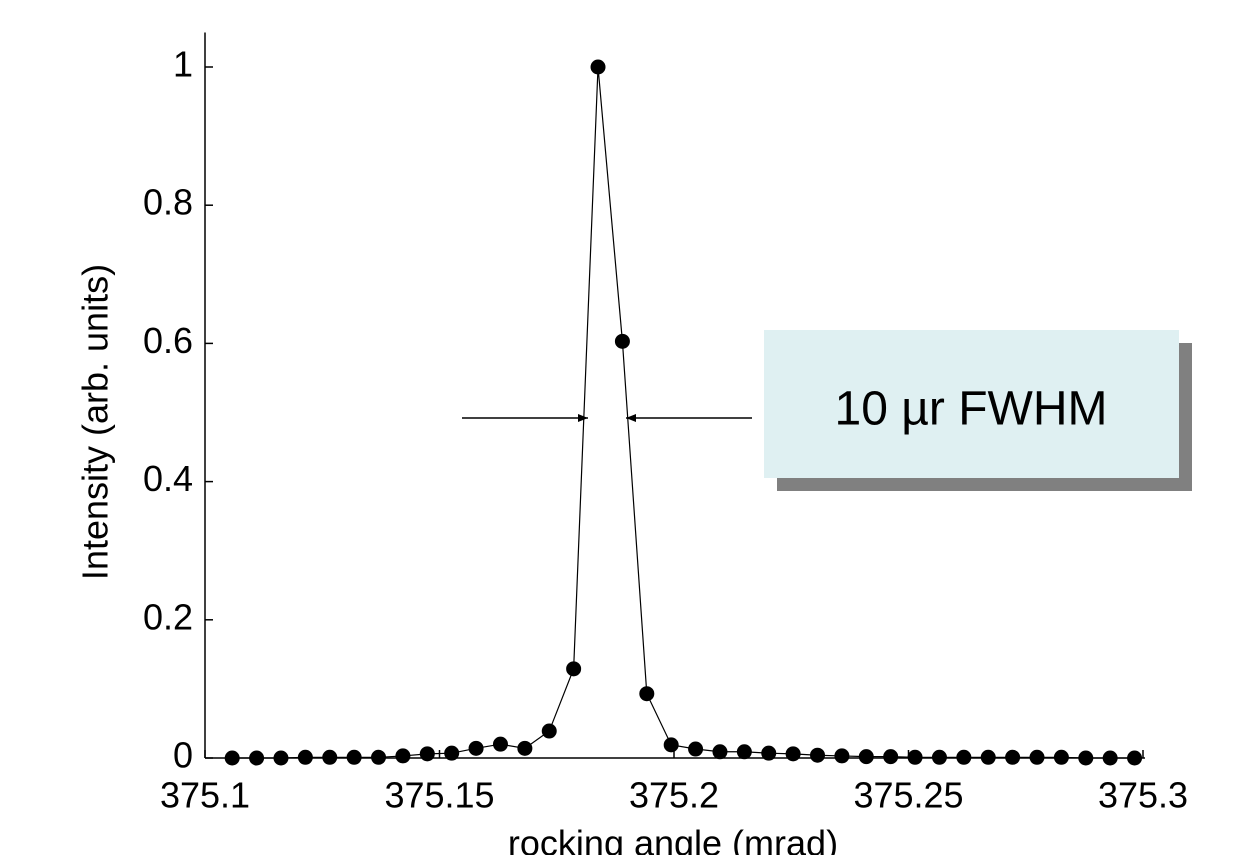 The image size is (1249, 855). Describe the element at coordinates (168, 616) in the screenshot. I see `y-tick-label: 0.2` at that location.